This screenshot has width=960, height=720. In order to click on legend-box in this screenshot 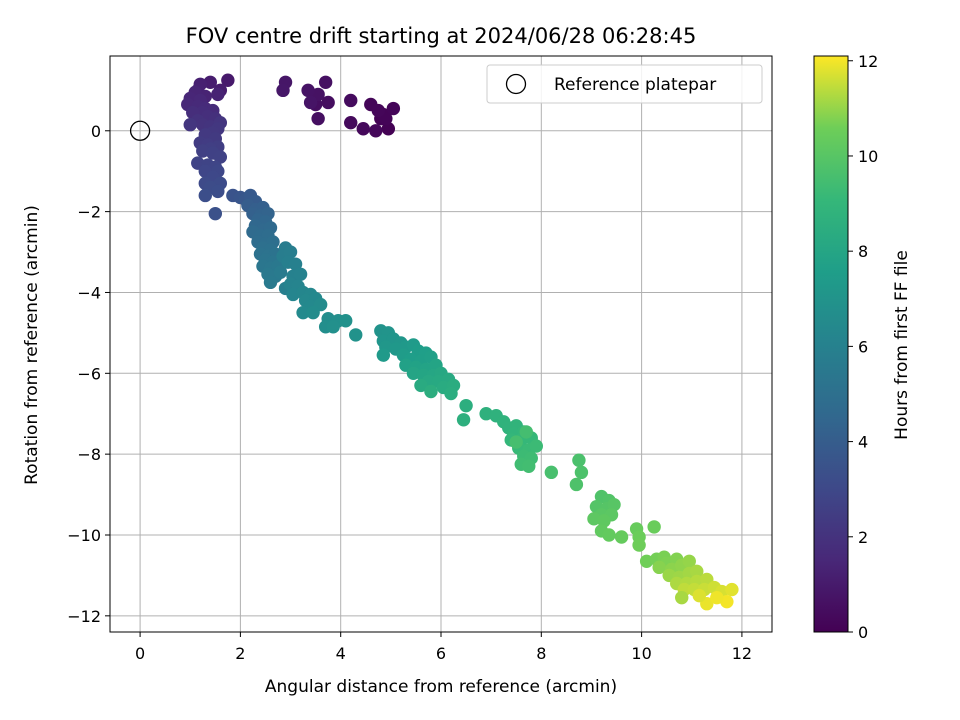, I will do `click(624, 84)`.